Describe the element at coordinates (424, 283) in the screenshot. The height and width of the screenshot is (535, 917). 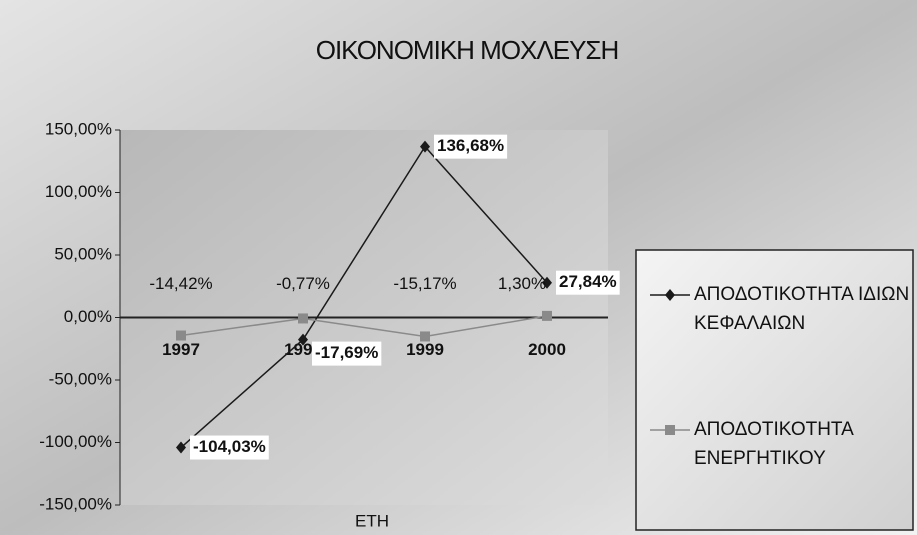
I see `data-label: -15,17%` at that location.